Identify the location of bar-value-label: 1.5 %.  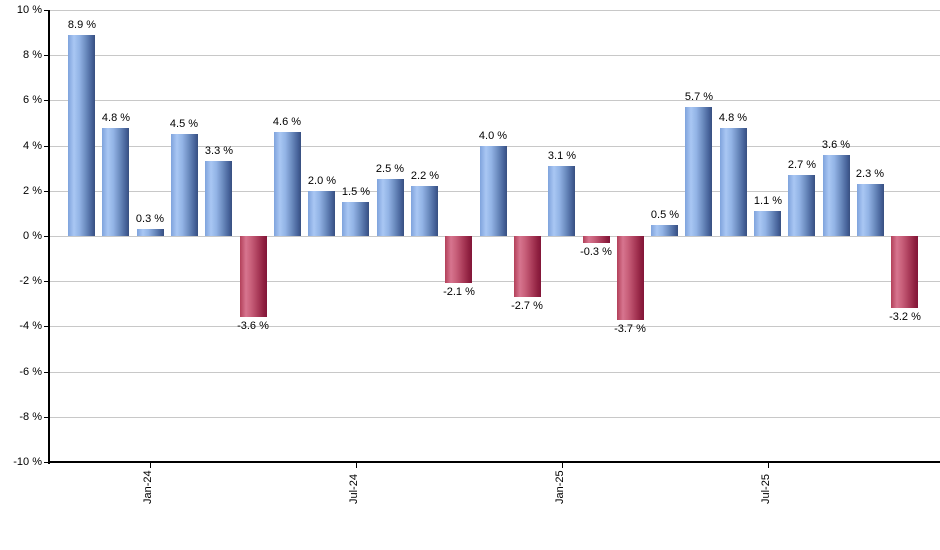
(356, 192).